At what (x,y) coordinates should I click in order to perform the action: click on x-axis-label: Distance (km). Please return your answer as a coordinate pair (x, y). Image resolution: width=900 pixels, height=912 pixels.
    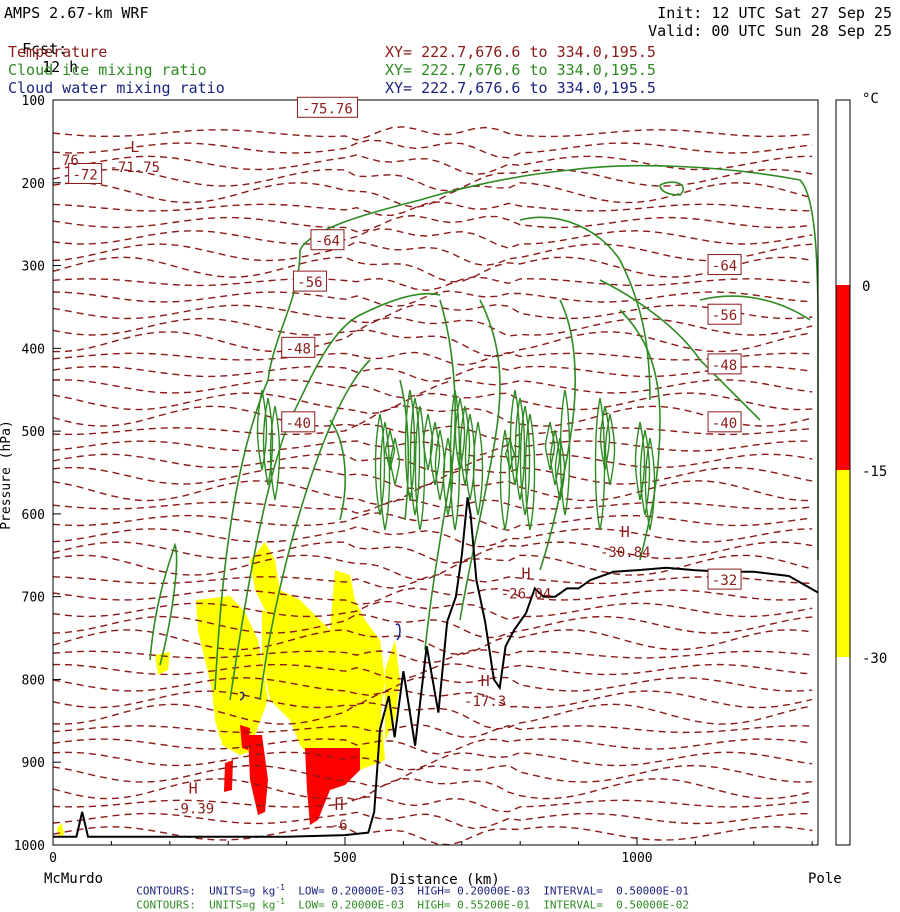
    Looking at the image, I should click on (445, 880).